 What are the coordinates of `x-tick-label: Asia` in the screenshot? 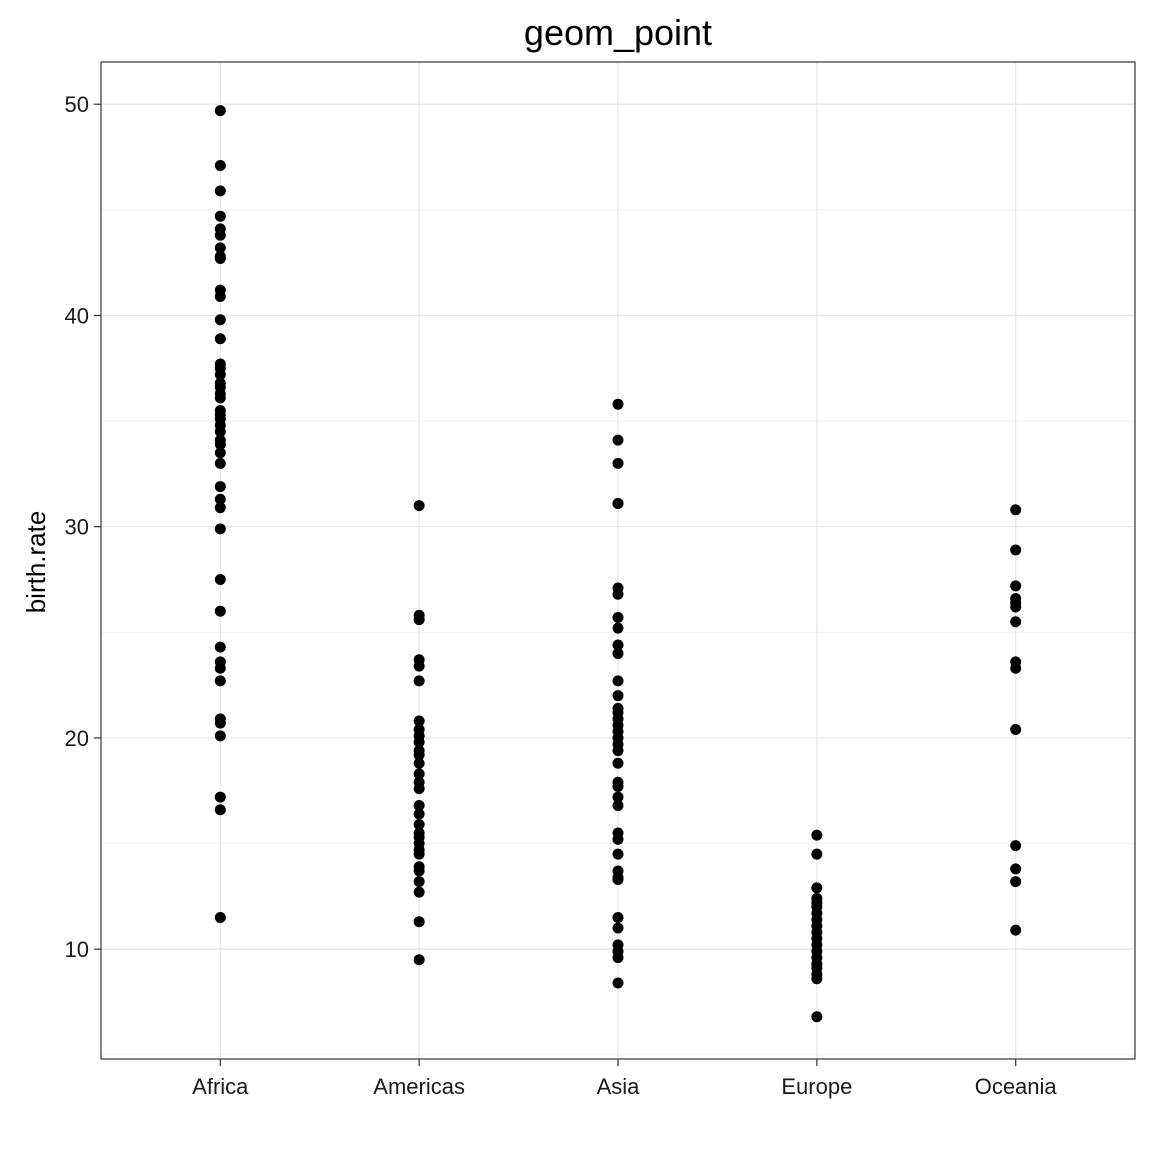 It's located at (619, 1086).